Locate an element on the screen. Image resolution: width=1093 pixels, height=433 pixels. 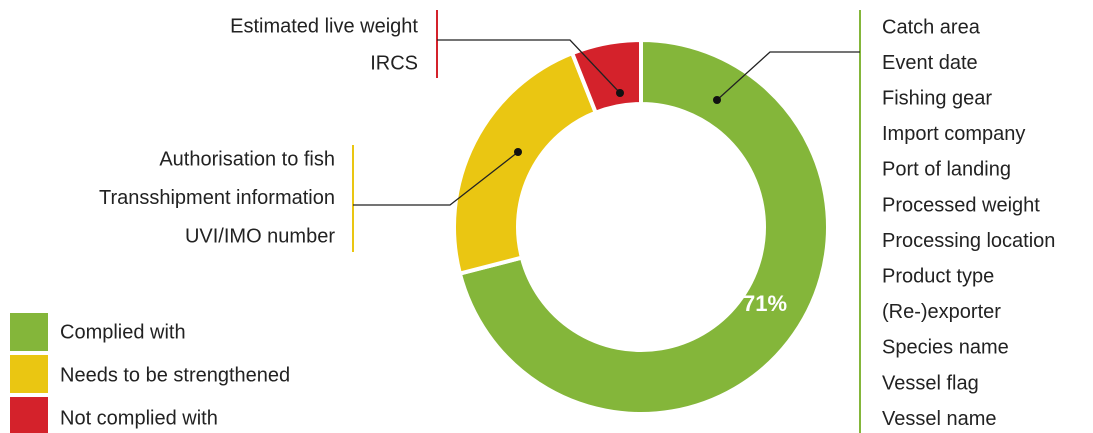
item-label: (Re-)exporter is located at coordinates (941, 312).